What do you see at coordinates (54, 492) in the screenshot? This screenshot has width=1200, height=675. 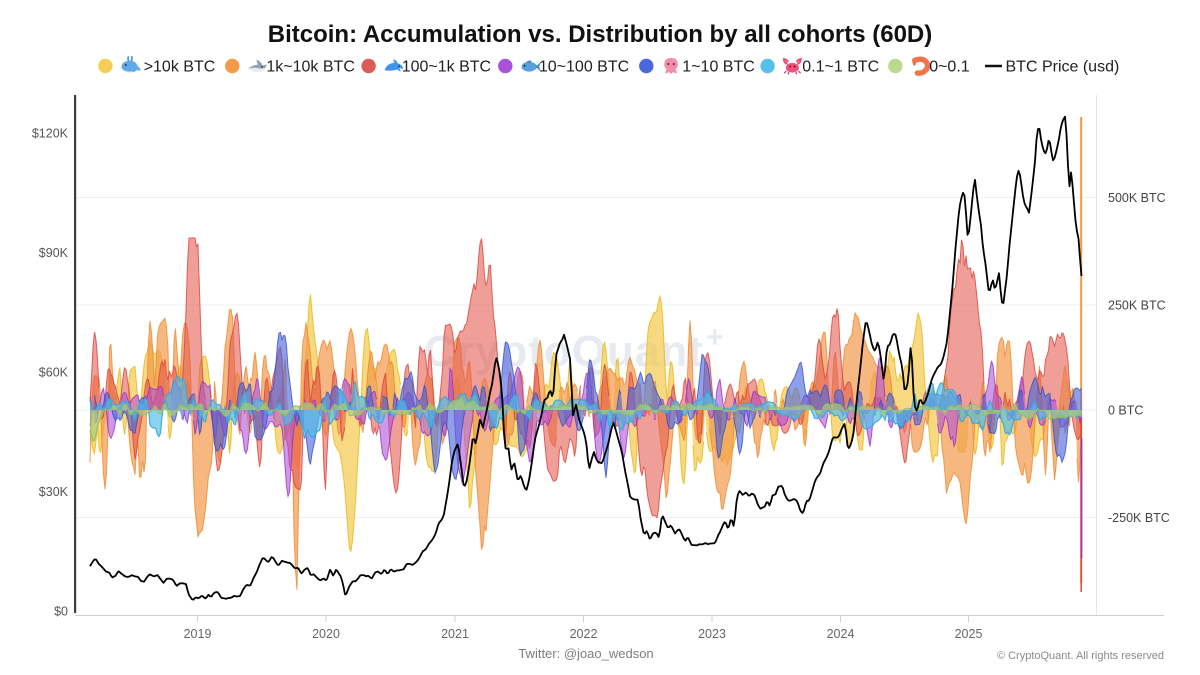 I see `svg-text: $30K` at bounding box center [54, 492].